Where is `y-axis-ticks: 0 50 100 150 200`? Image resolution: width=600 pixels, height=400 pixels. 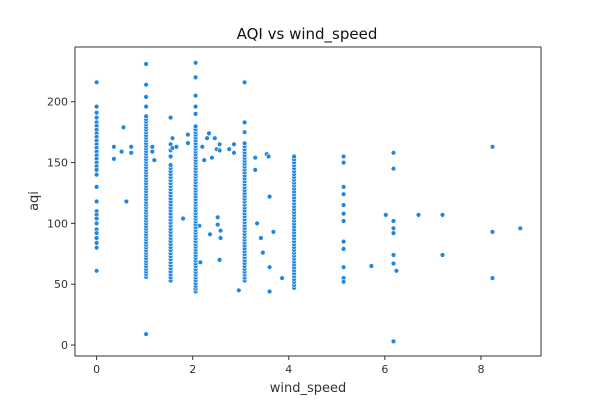
y-axis-ticks: 0 50 100 150 200 is located at coordinates (61, 224).